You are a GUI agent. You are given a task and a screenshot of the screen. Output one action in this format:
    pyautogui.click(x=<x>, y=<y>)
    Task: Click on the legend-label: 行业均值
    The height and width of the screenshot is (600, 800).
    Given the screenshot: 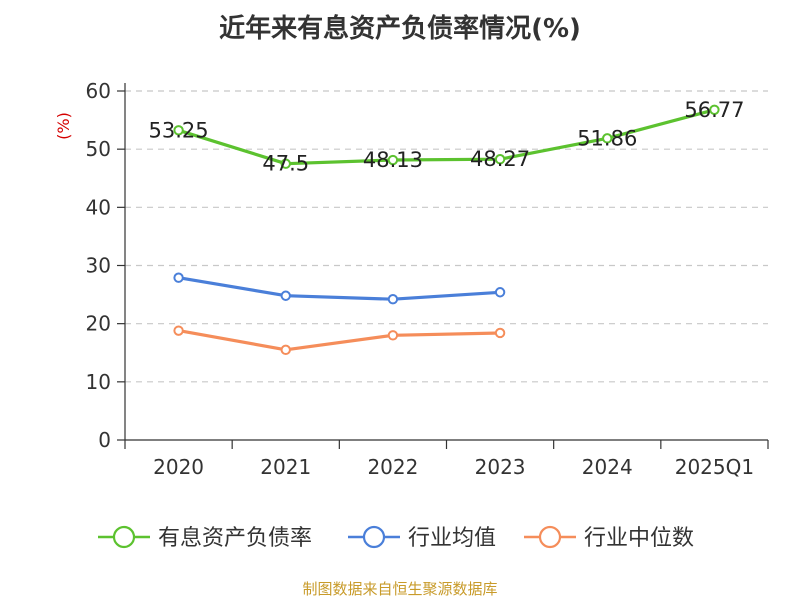 What is the action you would take?
    pyautogui.click(x=452, y=538)
    